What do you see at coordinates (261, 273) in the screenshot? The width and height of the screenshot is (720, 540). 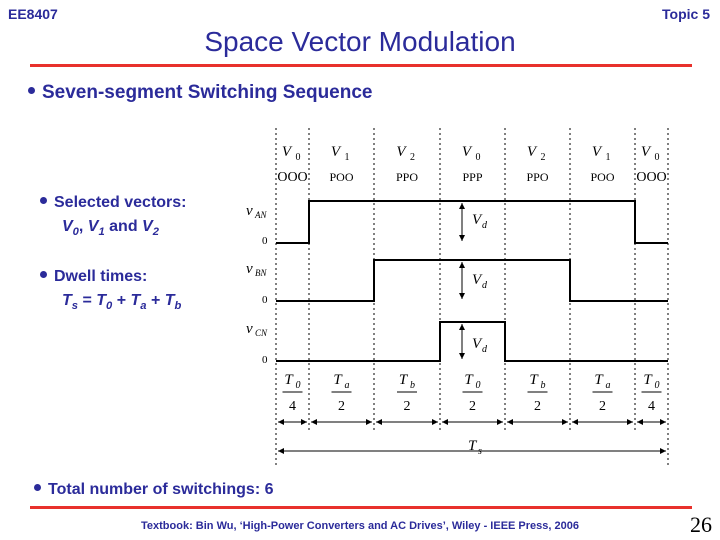 I see `waveform-label-sub: BN` at bounding box center [261, 273].